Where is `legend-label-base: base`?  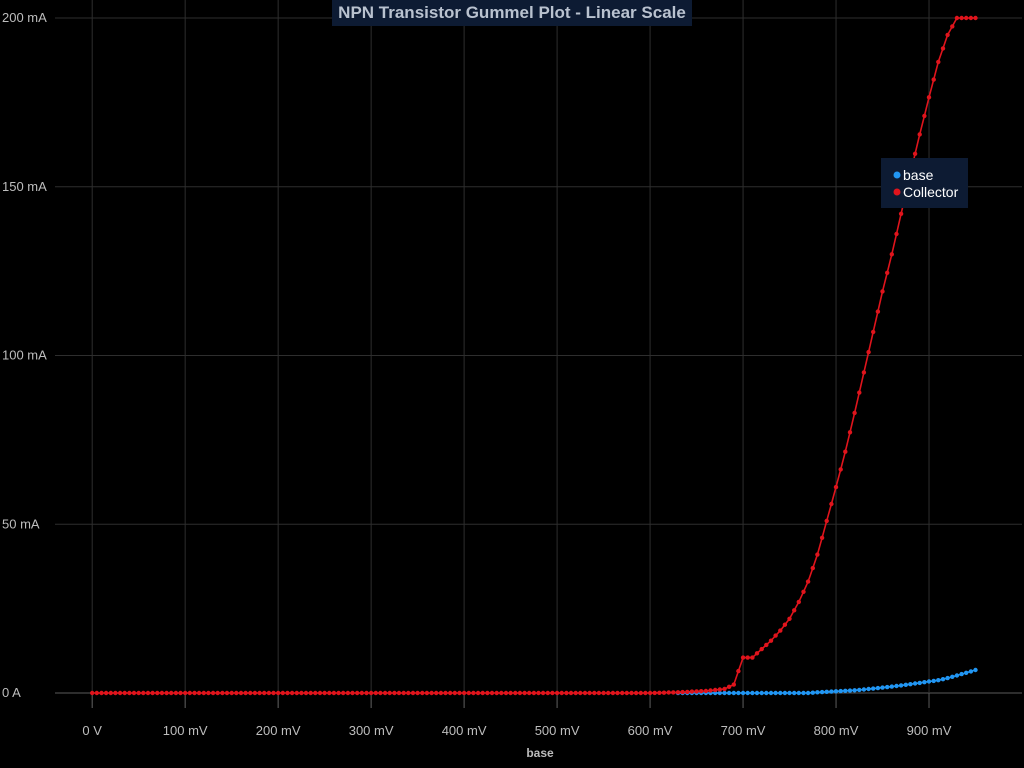 legend-label-base: base is located at coordinates (918, 175).